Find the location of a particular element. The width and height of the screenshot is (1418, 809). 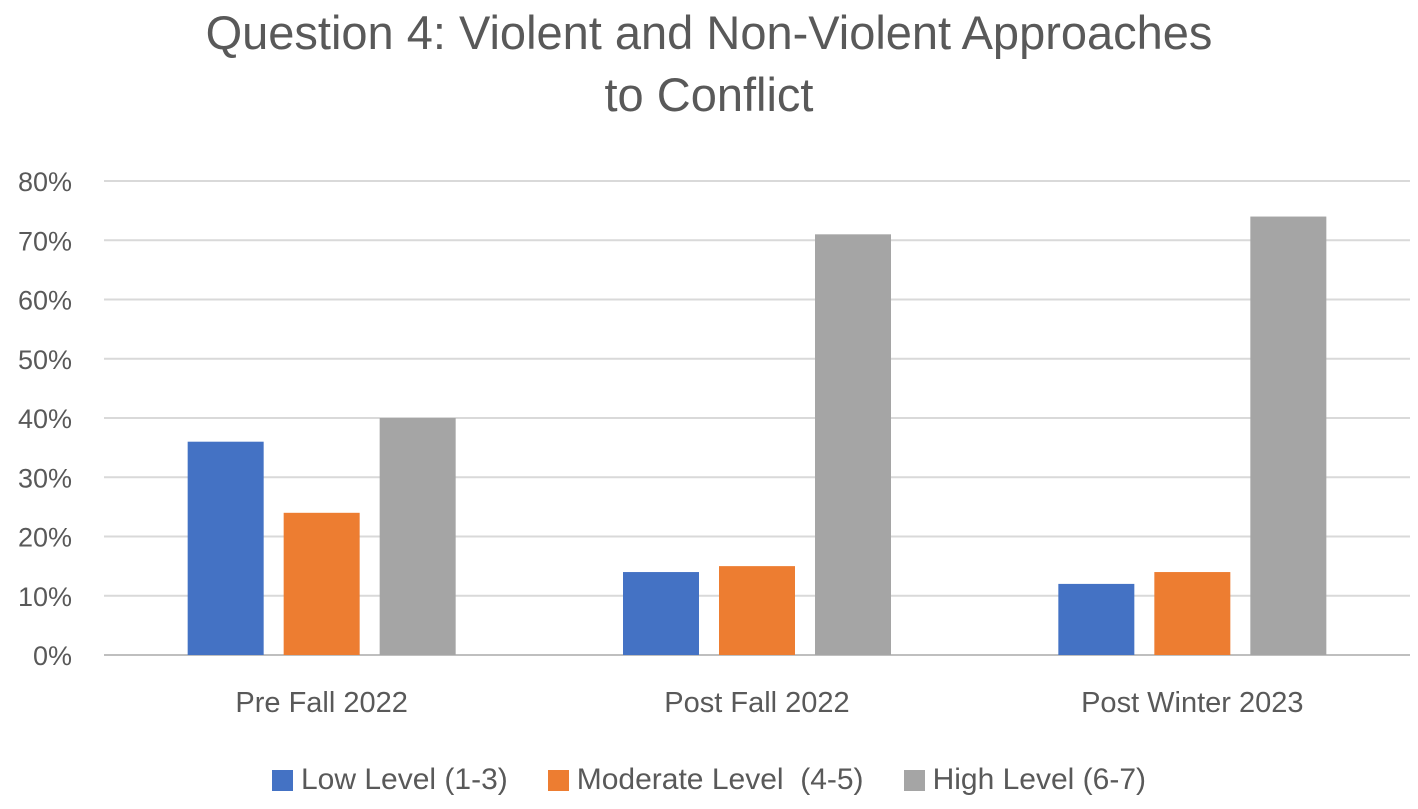

y-tick-label: 60% is located at coordinates (45, 301).